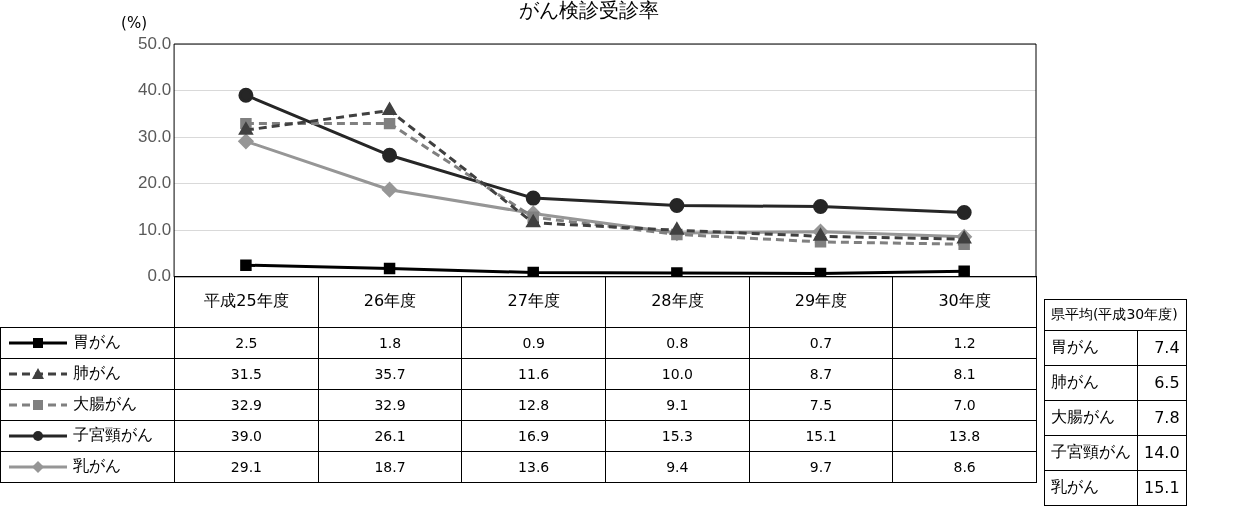  What do you see at coordinates (964, 302) in the screenshot?
I see `x-tick-label: 30年度` at bounding box center [964, 302].